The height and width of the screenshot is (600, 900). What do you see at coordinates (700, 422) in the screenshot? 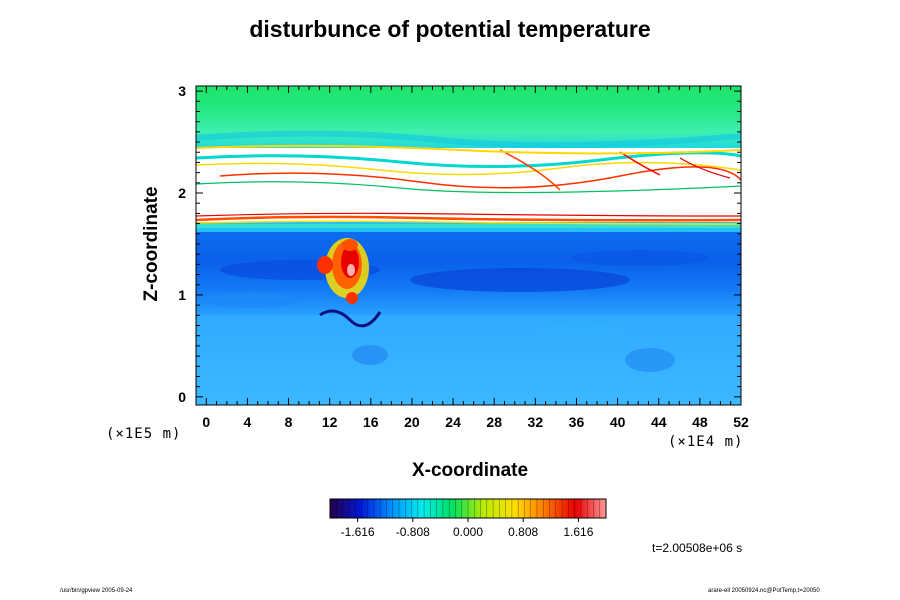
I see `x-tick-label: 48` at bounding box center [700, 422].